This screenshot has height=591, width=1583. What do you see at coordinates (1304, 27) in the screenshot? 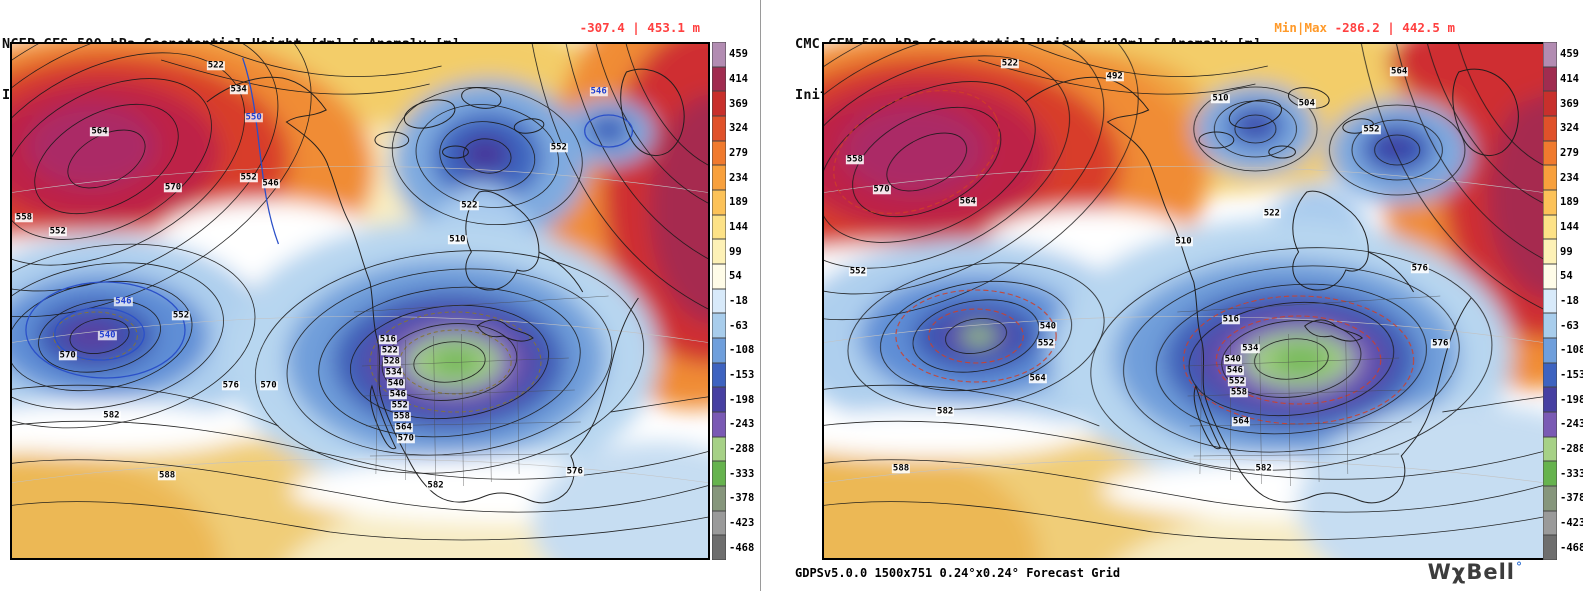
I see `gem-minmax-label: Min|Max` at bounding box center [1304, 27].